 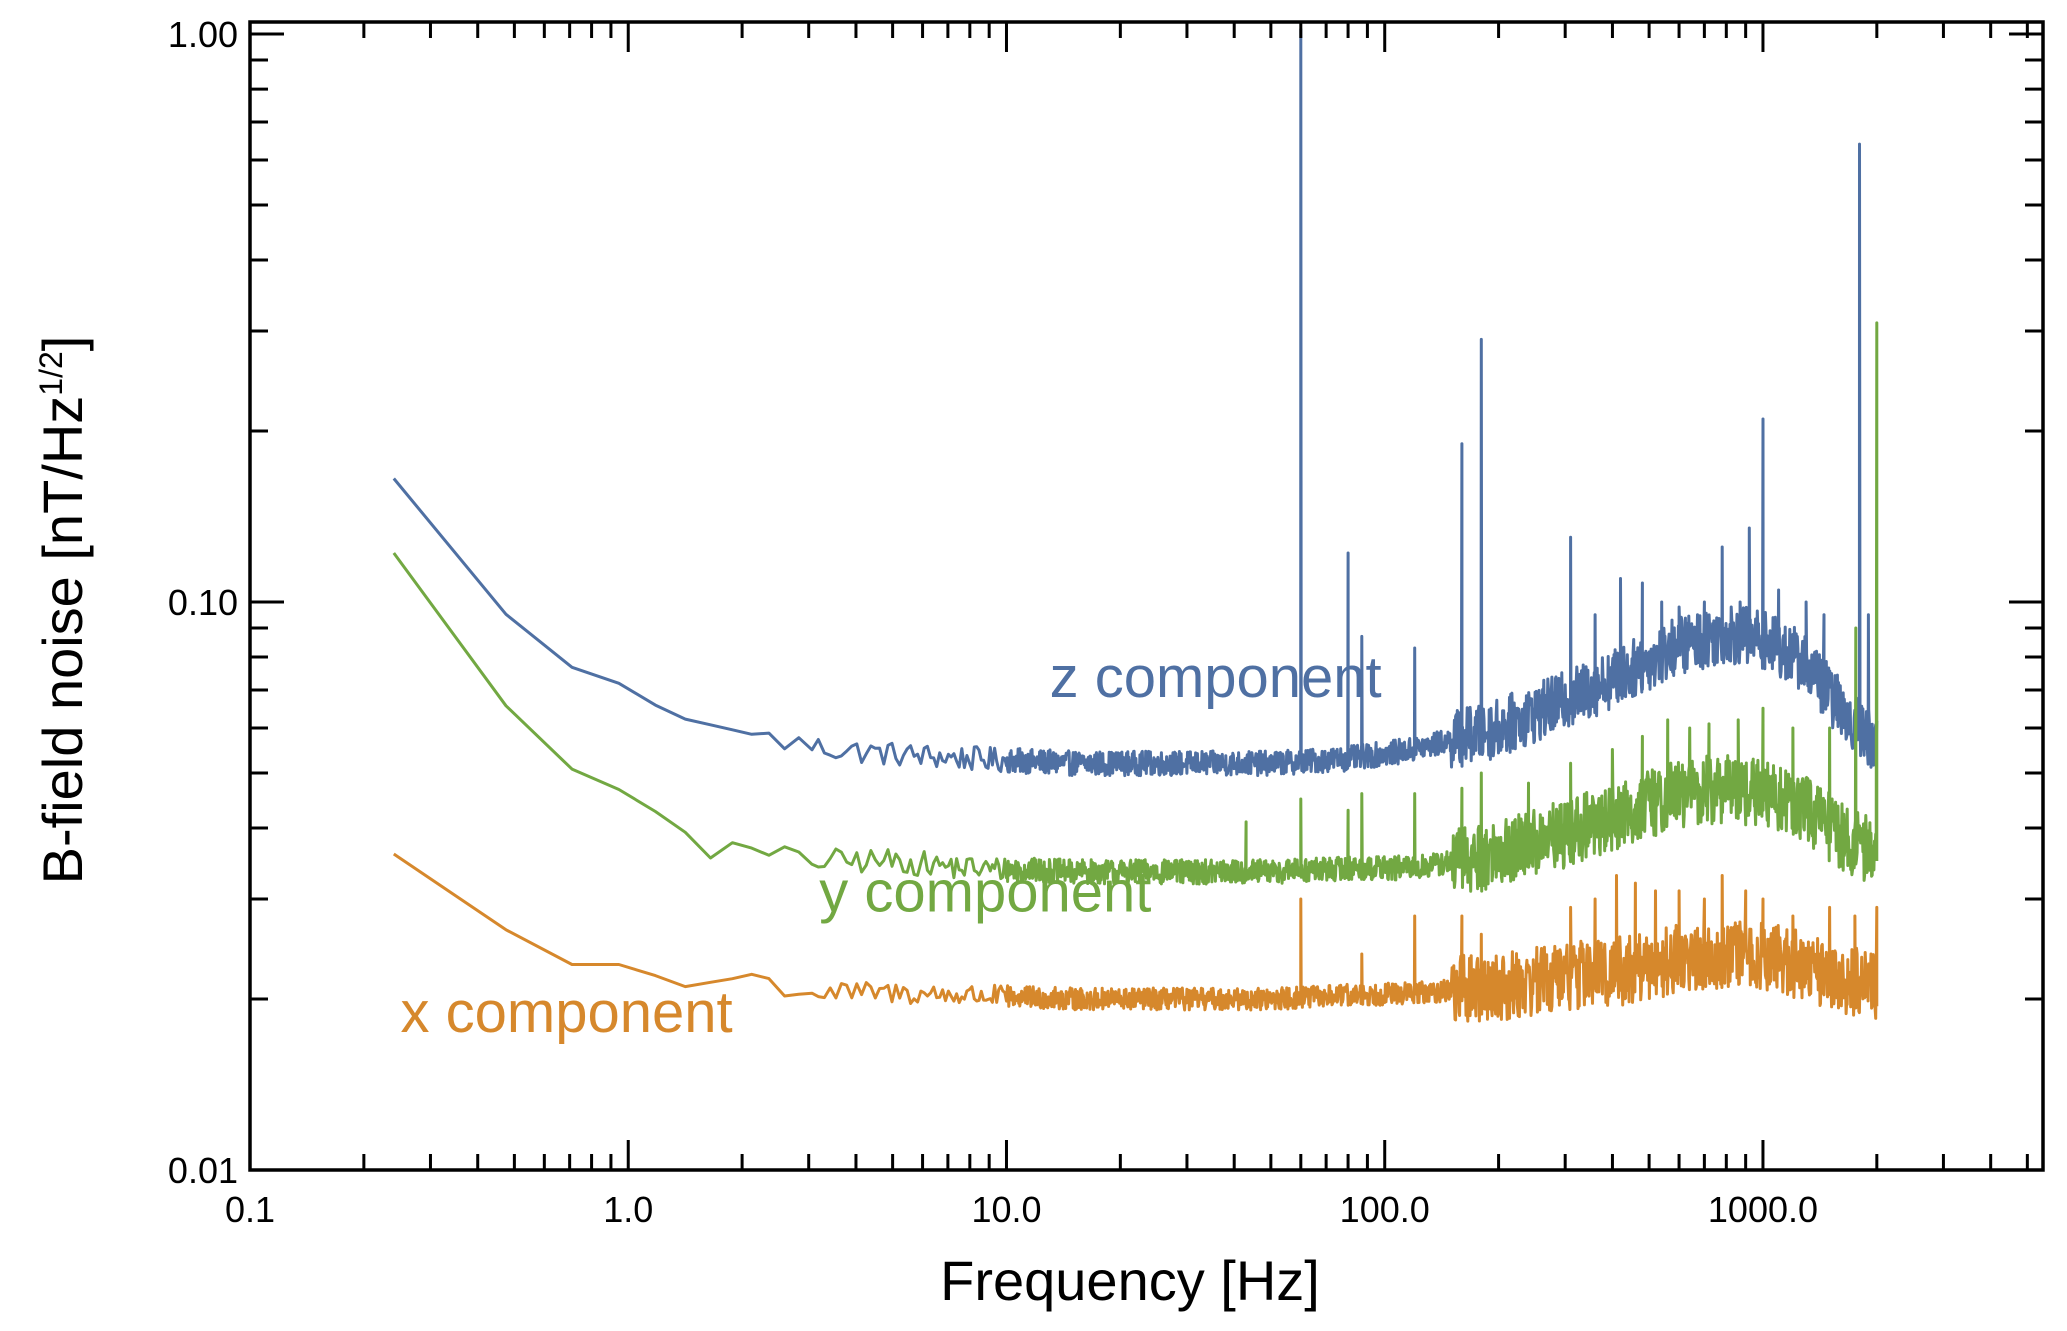 What do you see at coordinates (250, 1209) in the screenshot?
I see `x-tick-label: 0.1` at bounding box center [250, 1209].